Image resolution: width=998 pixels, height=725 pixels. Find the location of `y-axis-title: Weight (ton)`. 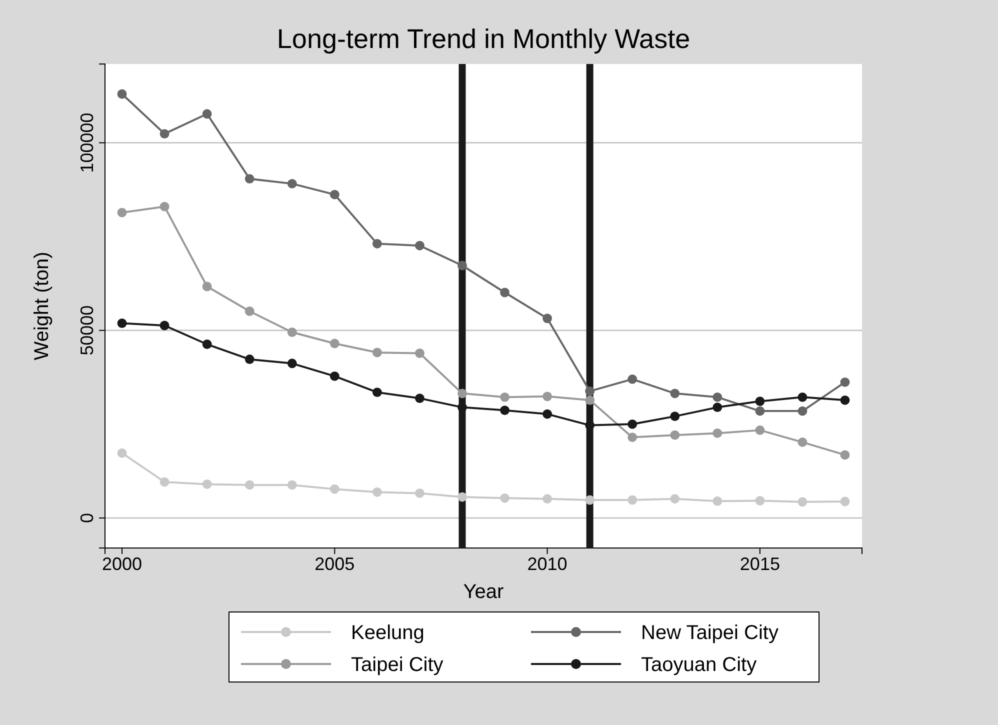

y-axis-title: Weight (ton) is located at coordinates (42, 306).